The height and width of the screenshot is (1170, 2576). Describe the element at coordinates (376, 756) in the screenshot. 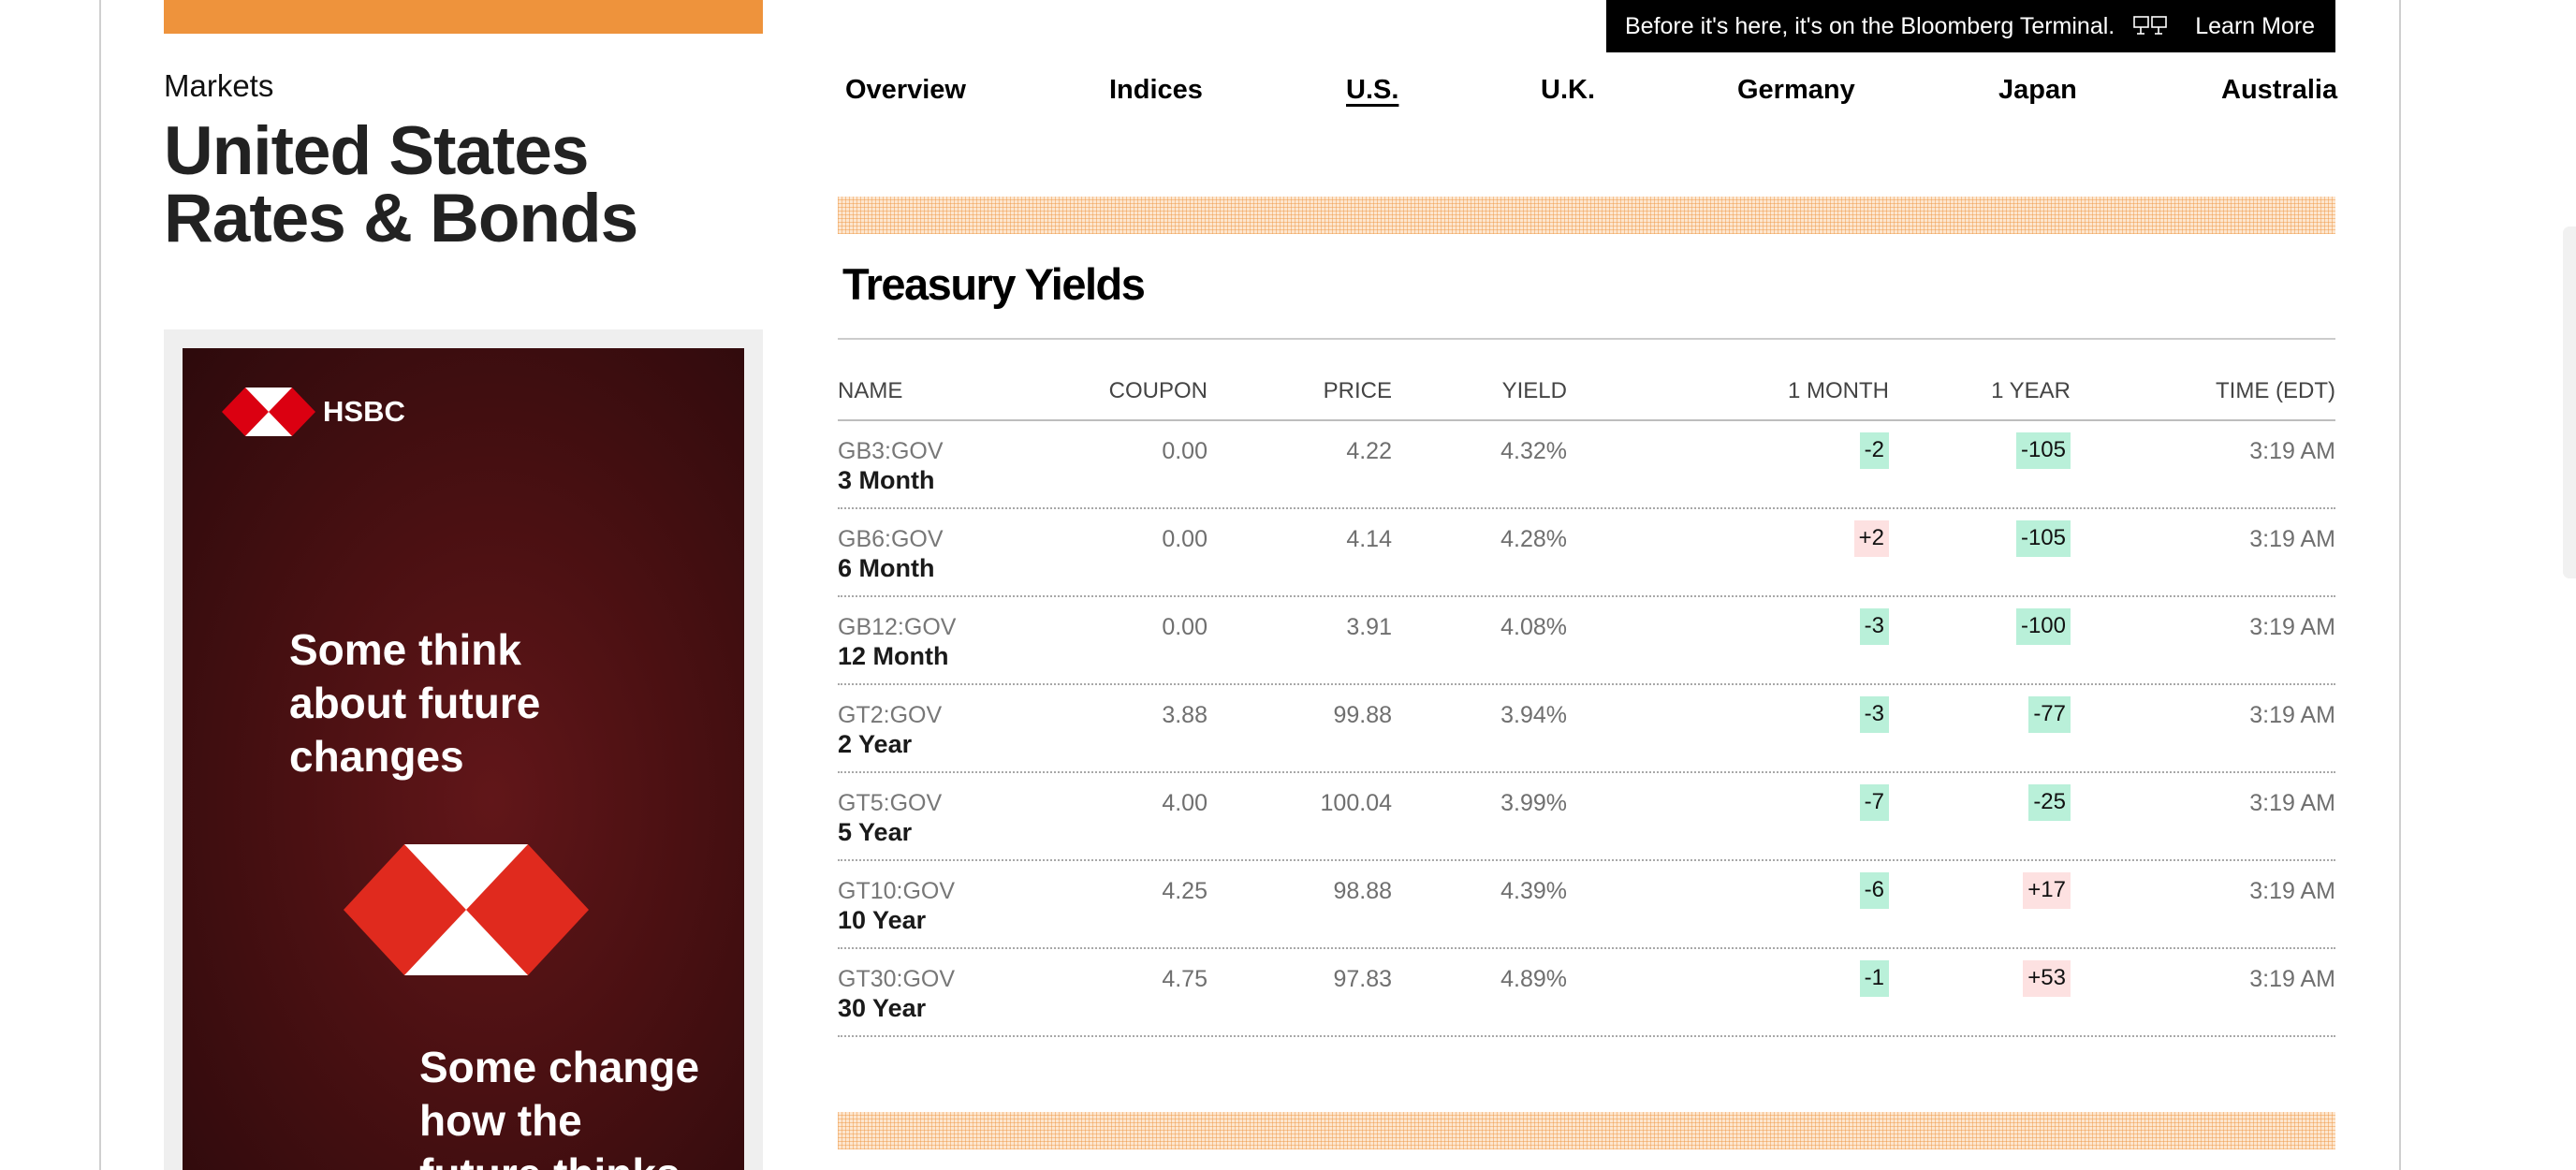

I see `ad-headline-1-line: changes` at that location.